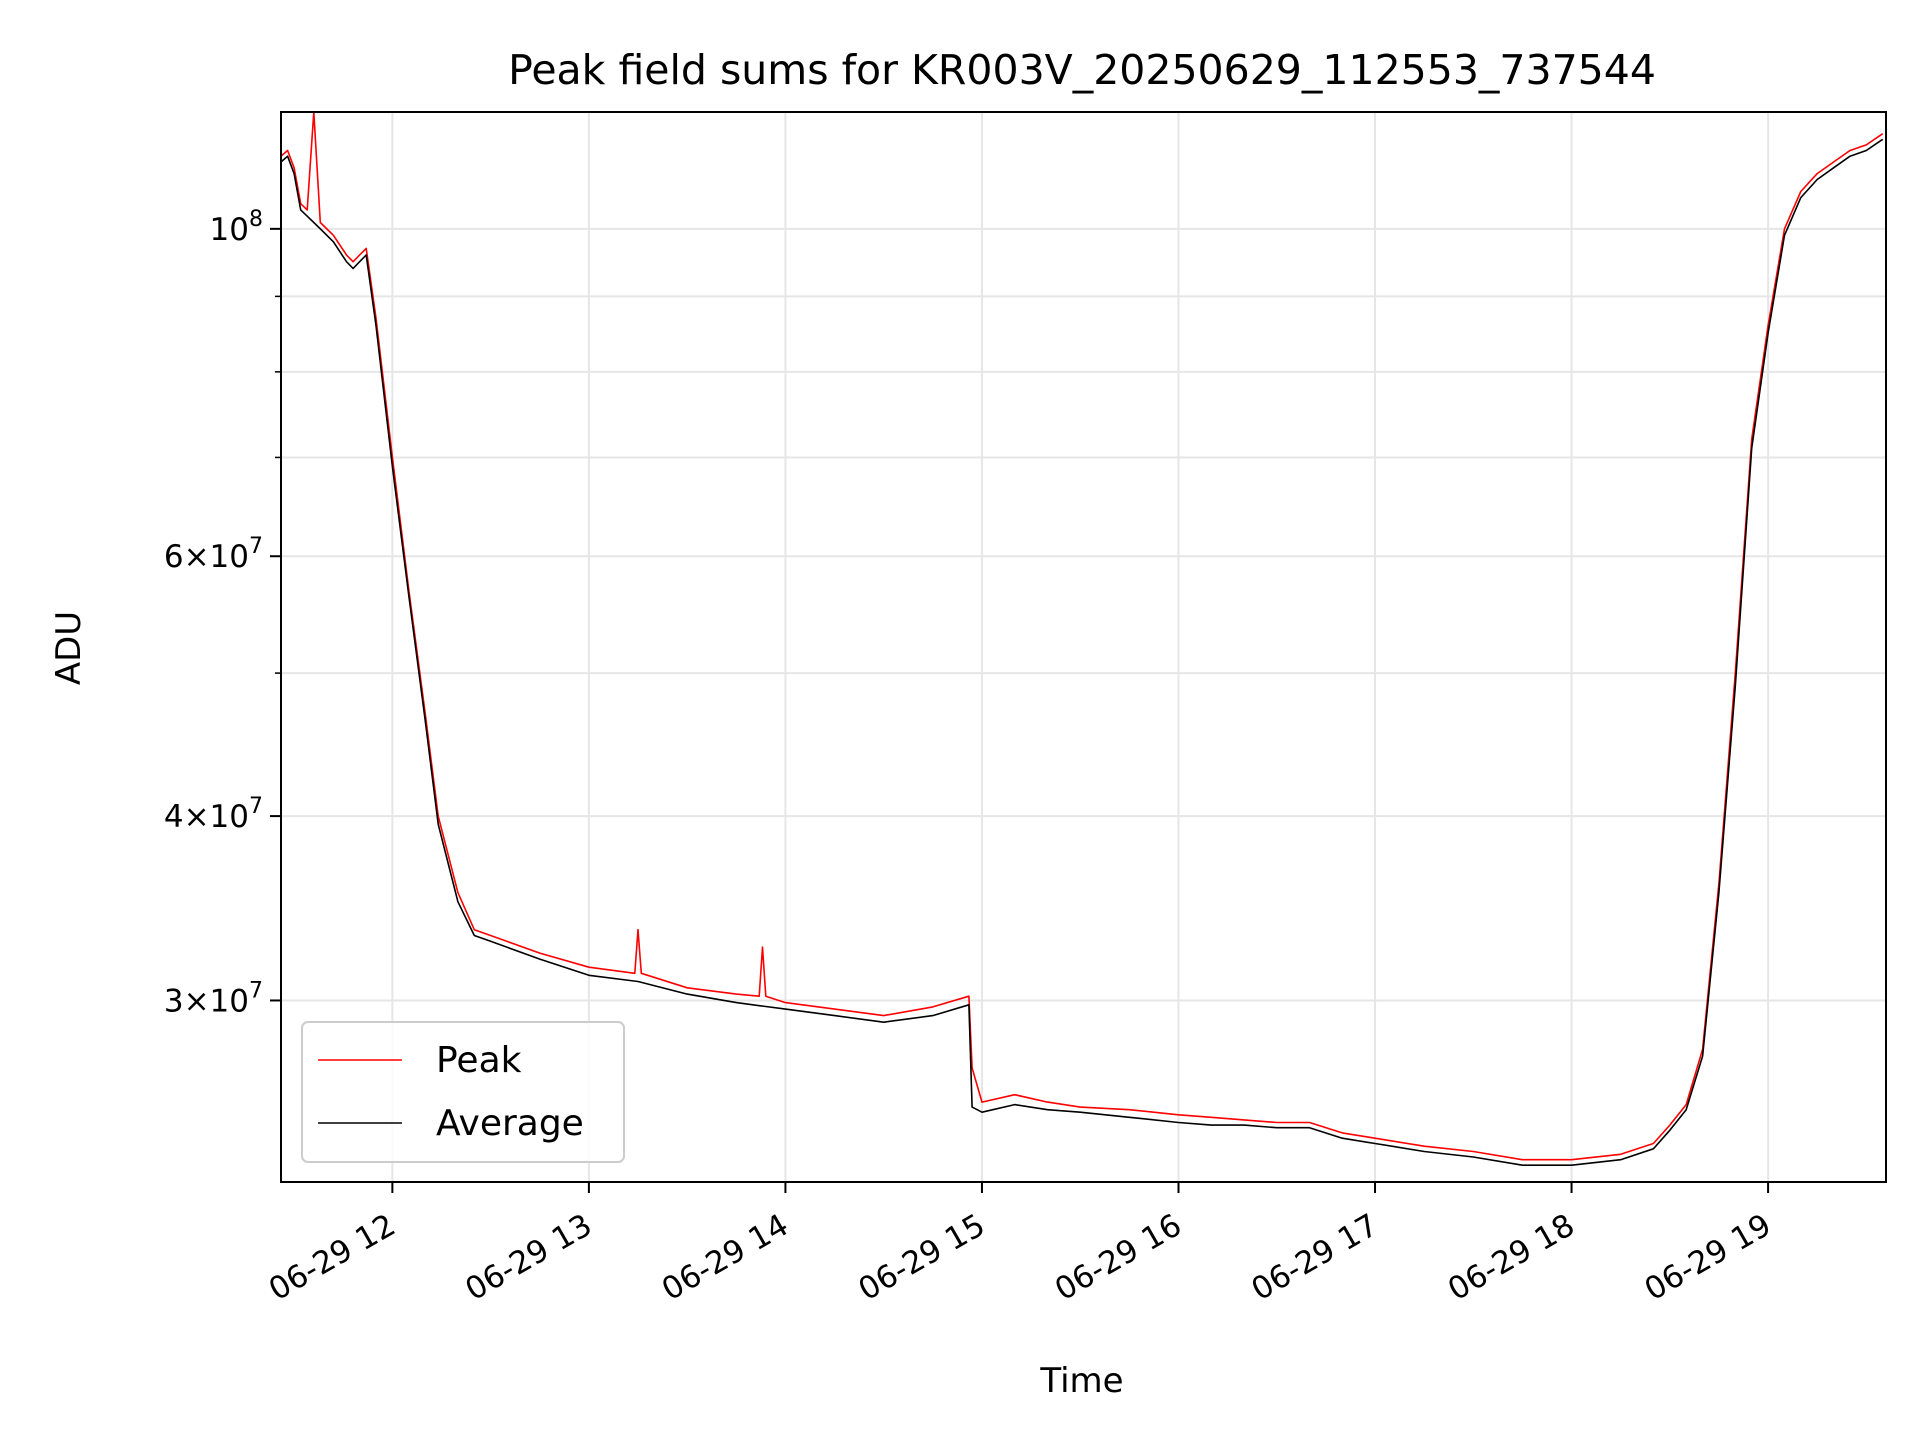  I want to click on y-tick-label-1: 4×107, so click(213, 814).